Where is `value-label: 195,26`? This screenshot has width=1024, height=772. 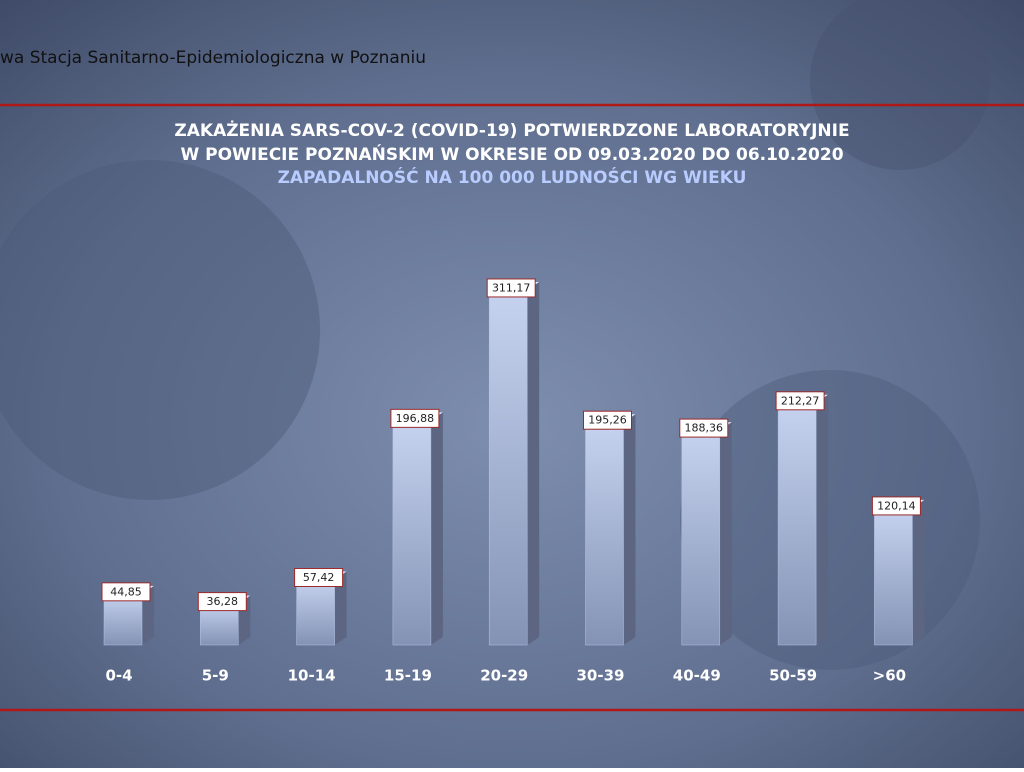
value-label: 195,26 is located at coordinates (607, 420).